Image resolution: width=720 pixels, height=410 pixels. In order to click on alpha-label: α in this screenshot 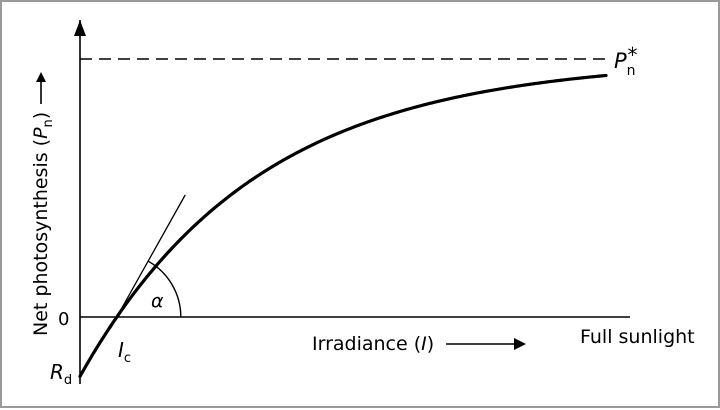, I will do `click(157, 301)`.